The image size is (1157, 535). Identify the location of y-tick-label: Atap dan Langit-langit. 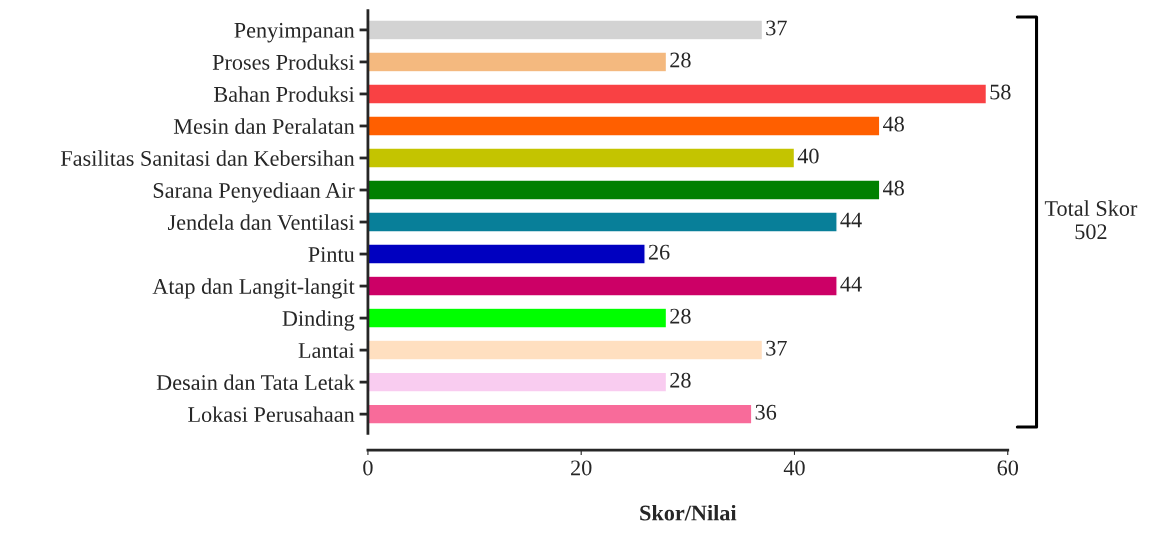
(253, 288).